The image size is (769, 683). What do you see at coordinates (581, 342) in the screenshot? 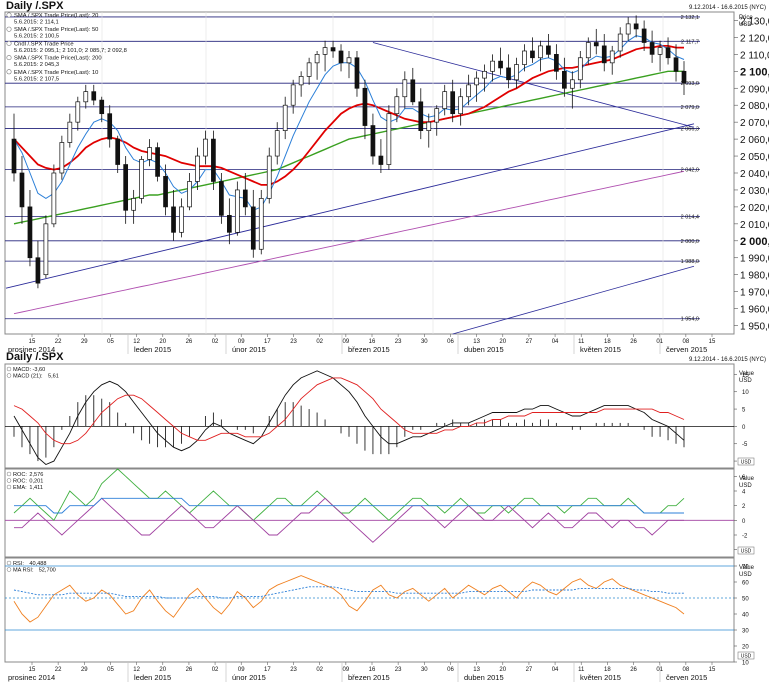
I see `x-day-label: 11` at bounding box center [581, 342].